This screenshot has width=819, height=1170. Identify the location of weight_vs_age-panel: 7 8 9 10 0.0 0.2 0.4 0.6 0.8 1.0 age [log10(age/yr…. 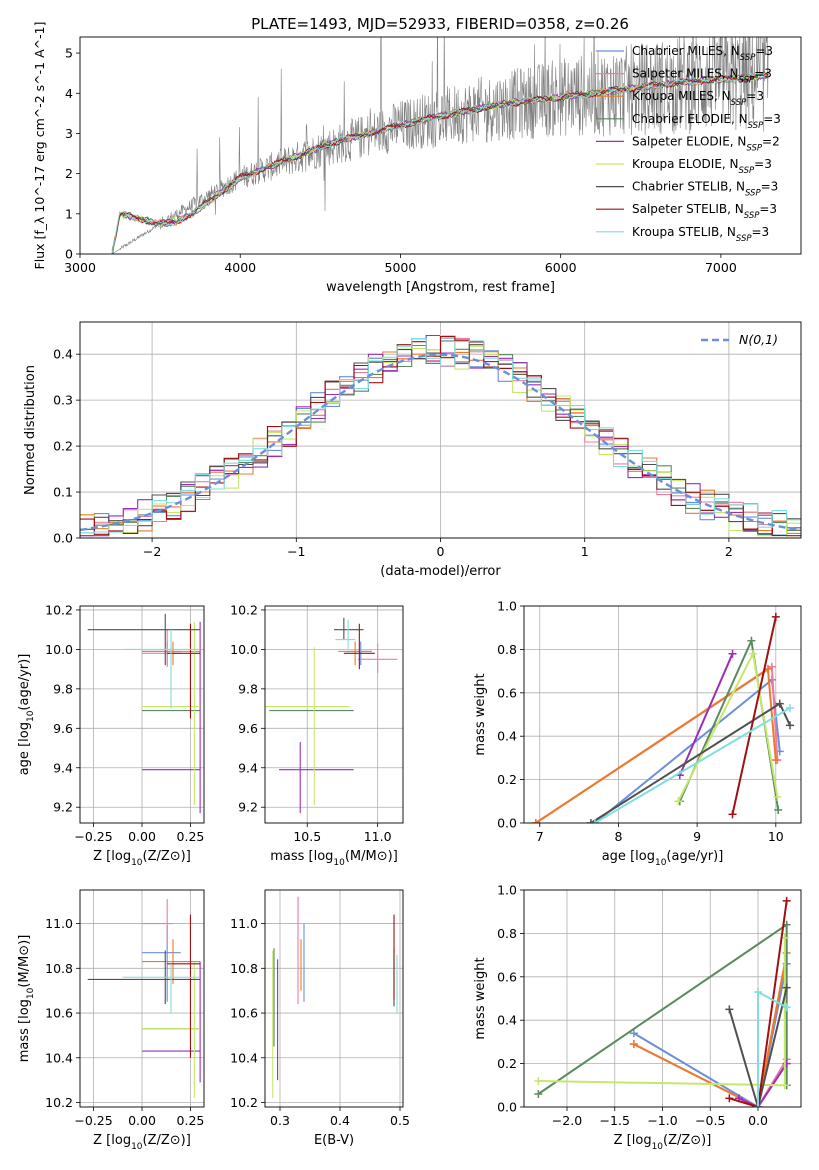
(637, 733).